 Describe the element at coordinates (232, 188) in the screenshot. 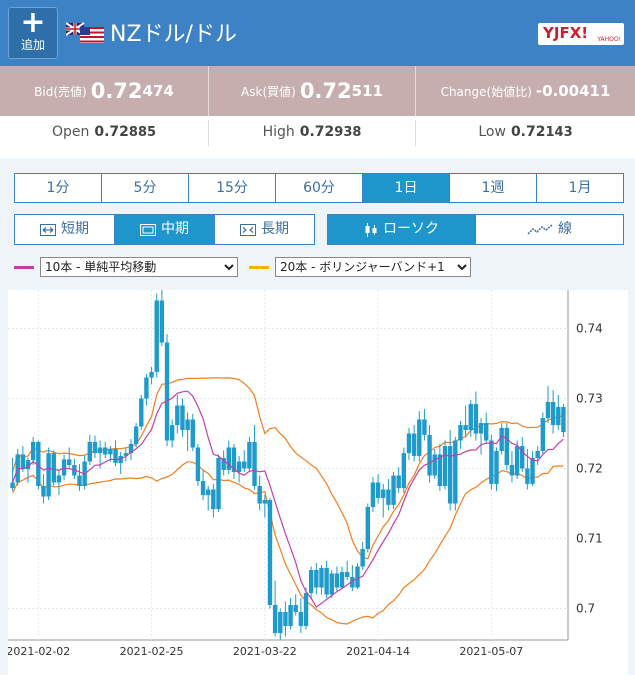

I see `tab-15min: 15分` at that location.